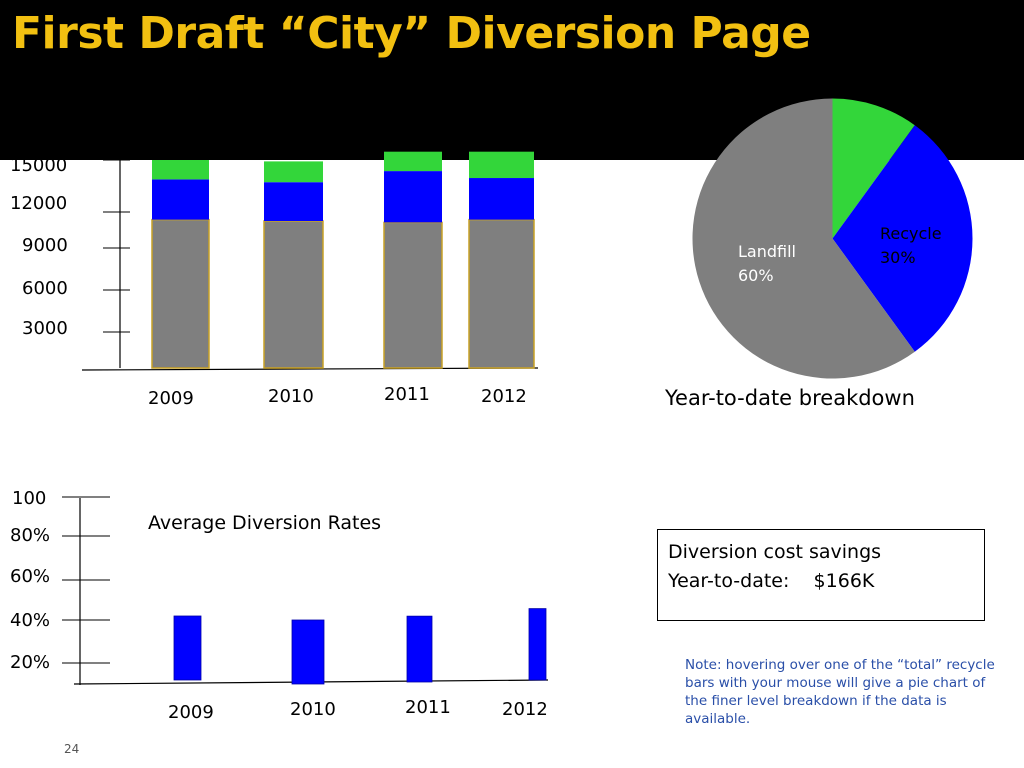 The width and height of the screenshot is (1024, 768). I want to click on rates-x-label-2012: 2012, so click(525, 709).